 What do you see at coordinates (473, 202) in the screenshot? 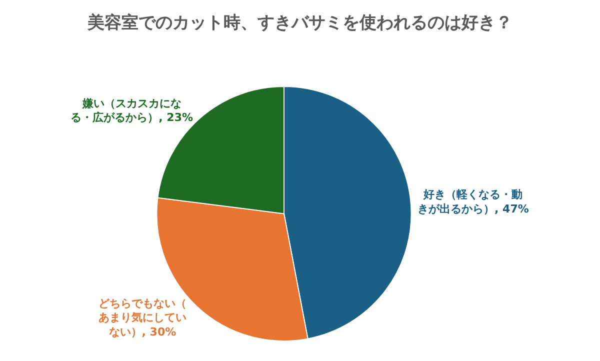
I see `slice-label: 好き（軽くなる・動きが出るから）, 47%` at bounding box center [473, 202].